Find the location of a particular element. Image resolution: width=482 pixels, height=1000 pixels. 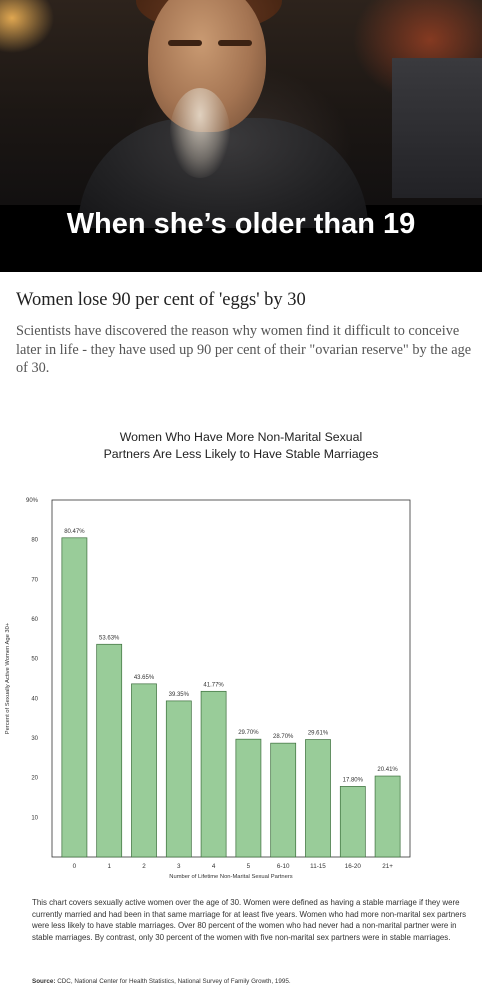

data-label: 53.63% is located at coordinates (109, 638).